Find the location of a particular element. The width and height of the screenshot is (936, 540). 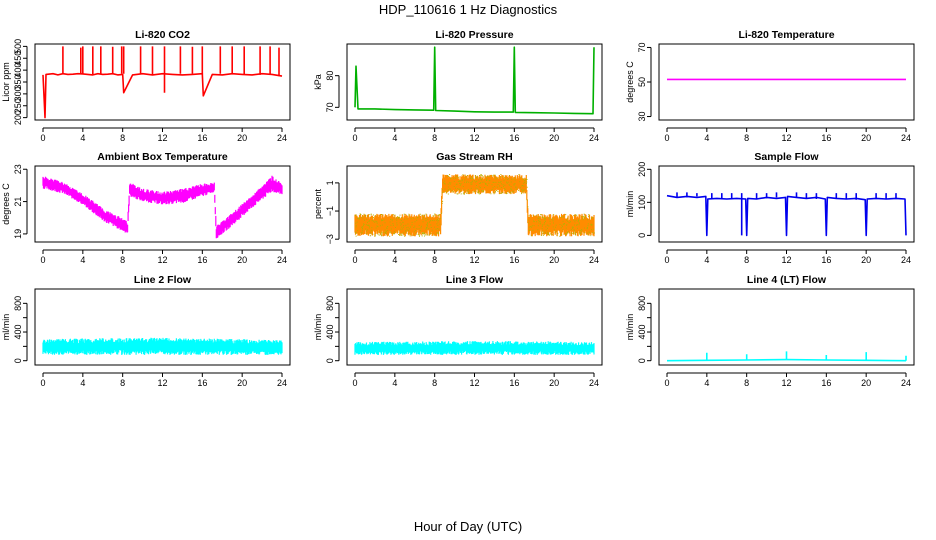

y-tick-label: −3 is located at coordinates (330, 239).